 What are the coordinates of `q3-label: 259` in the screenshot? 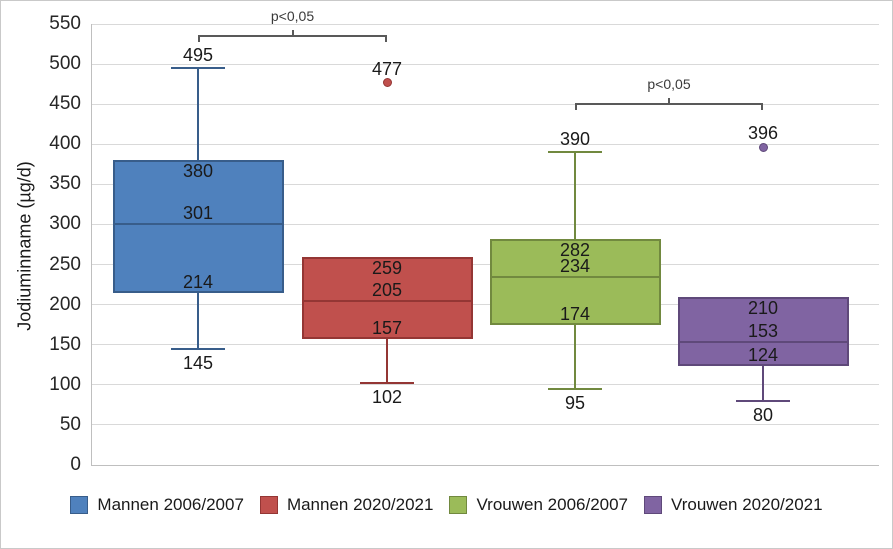 It's located at (387, 268).